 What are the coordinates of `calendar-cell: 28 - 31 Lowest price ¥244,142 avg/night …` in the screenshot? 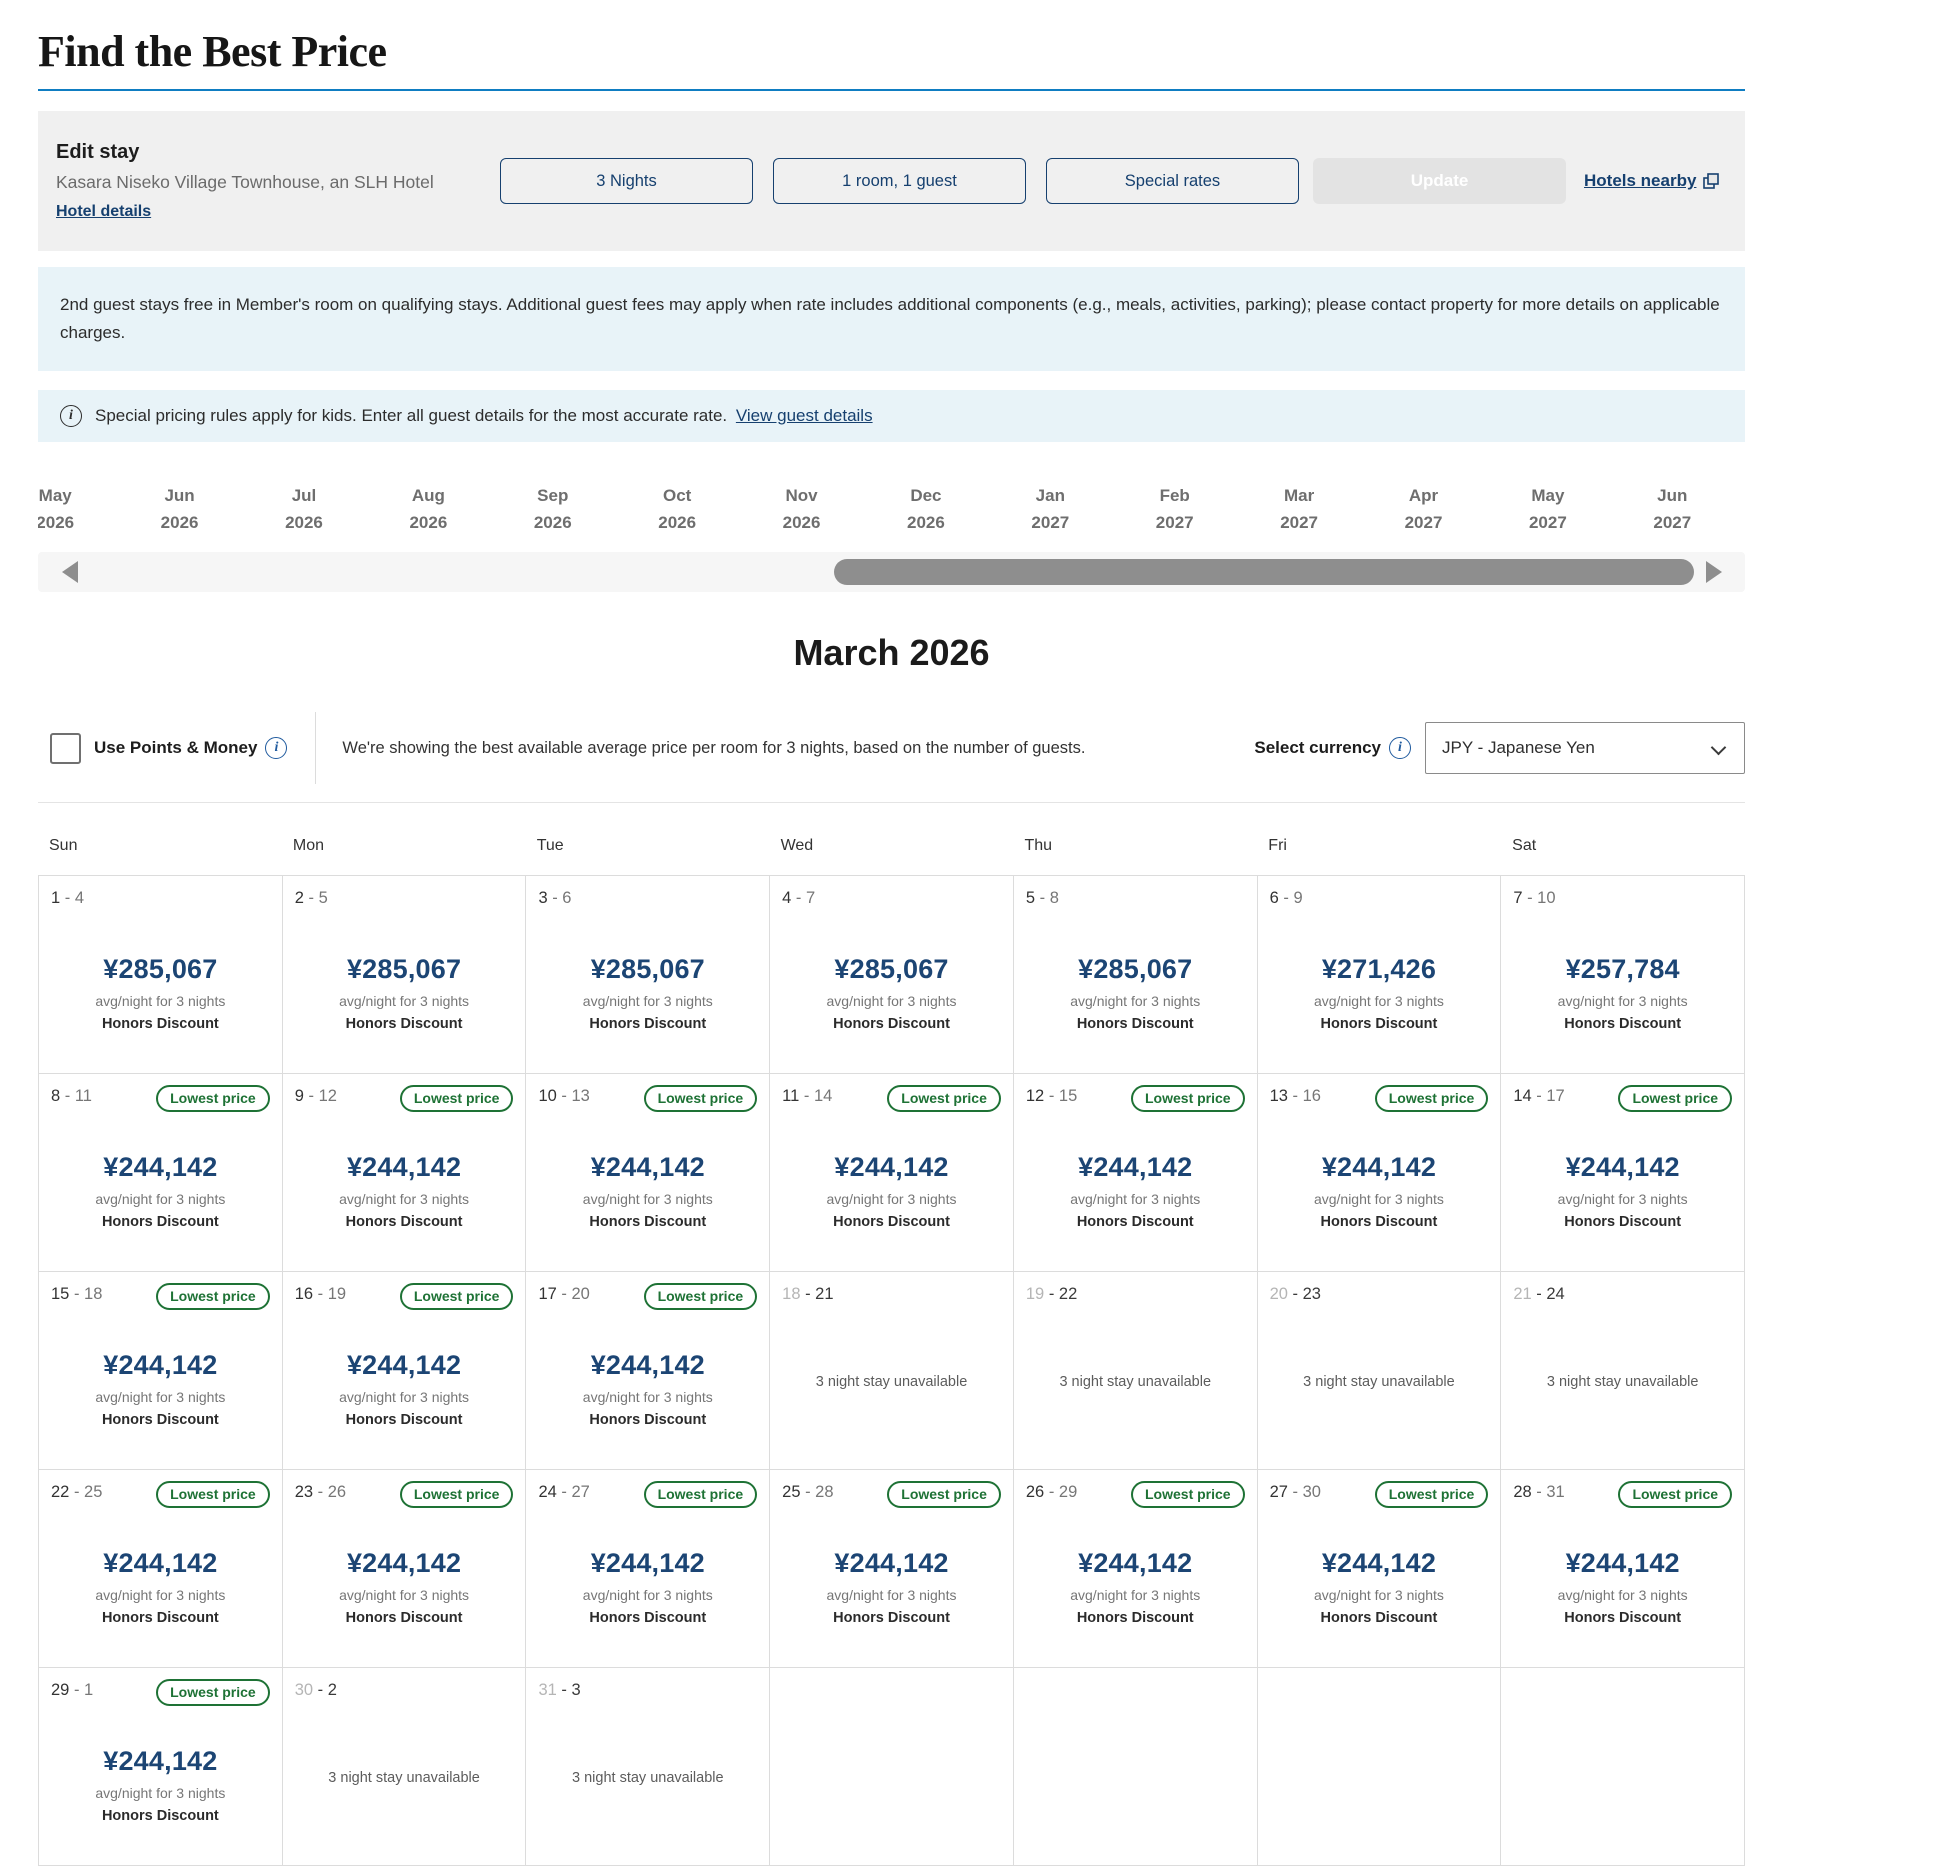 It's located at (1623, 1569).